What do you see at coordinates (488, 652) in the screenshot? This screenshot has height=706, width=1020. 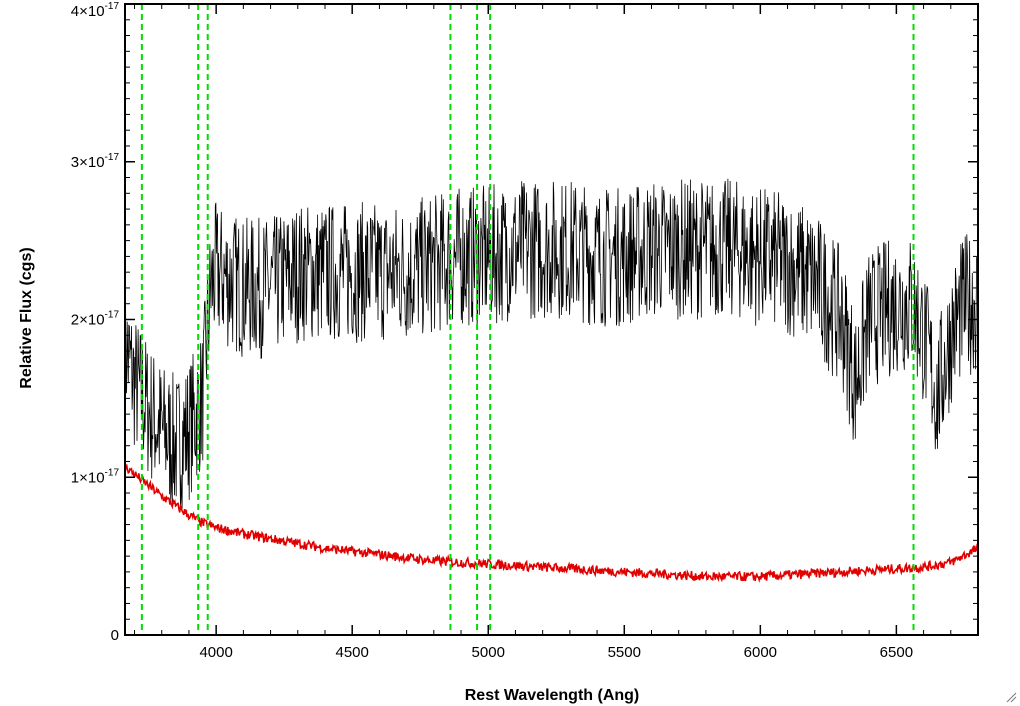 I see `x-tick-label: 5000` at bounding box center [488, 652].